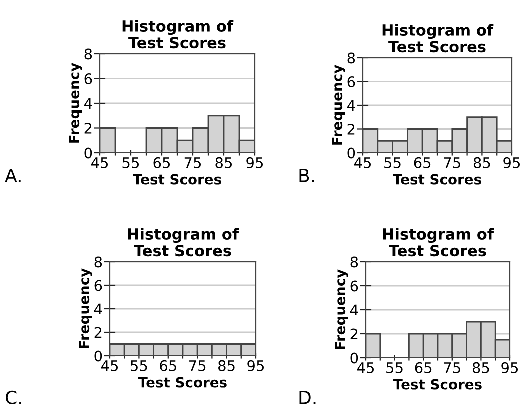  What do you see at coordinates (308, 397) in the screenshot?
I see `text: D.` at bounding box center [308, 397].